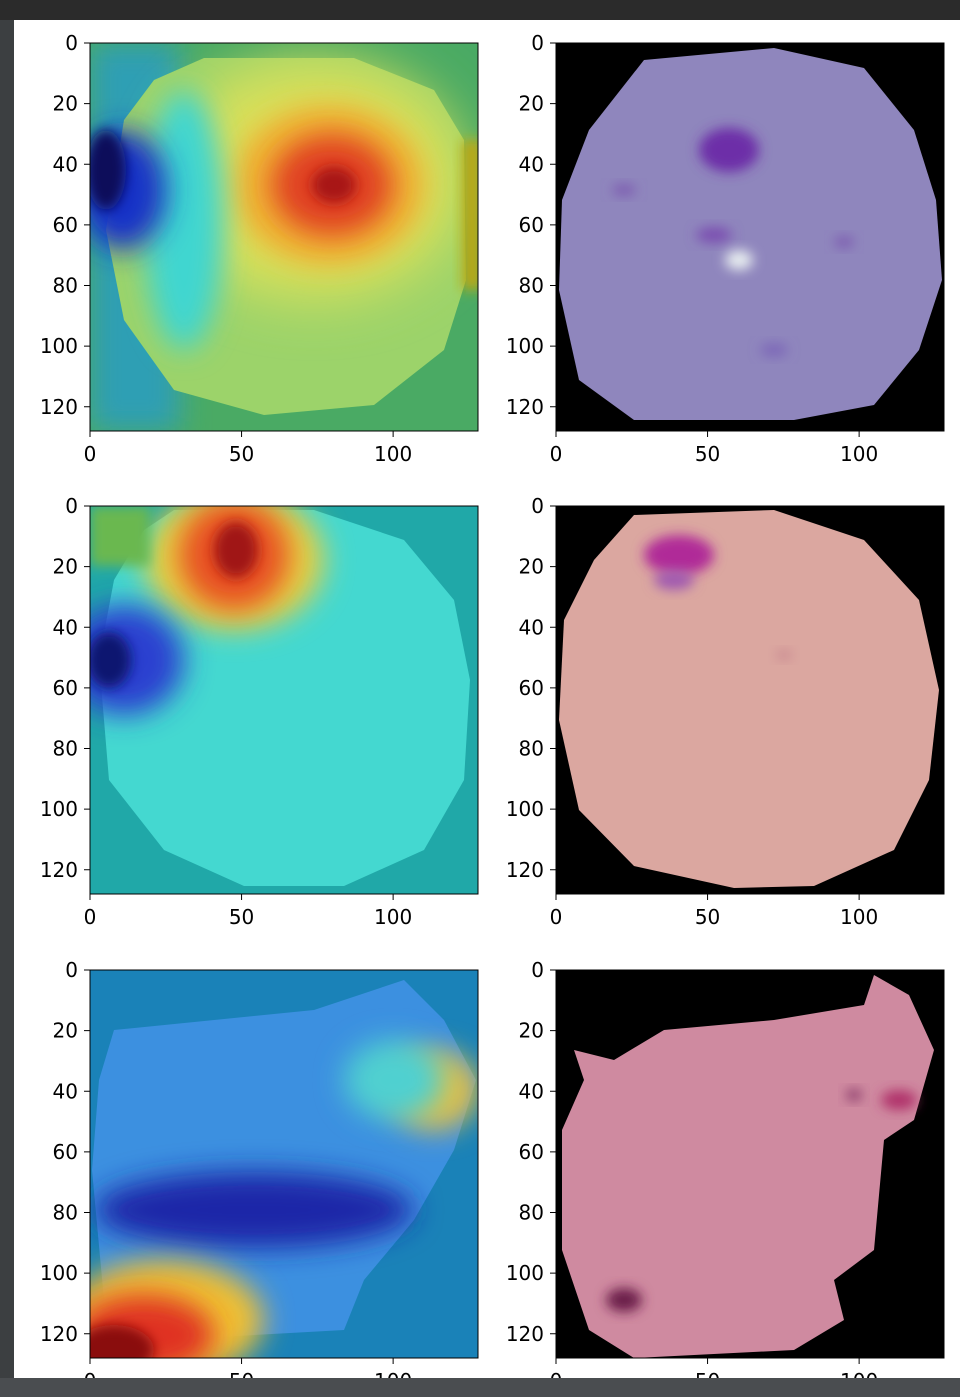 The width and height of the screenshot is (960, 1397). I want to click on notebook-bottom-strip, so click(480, 1387).